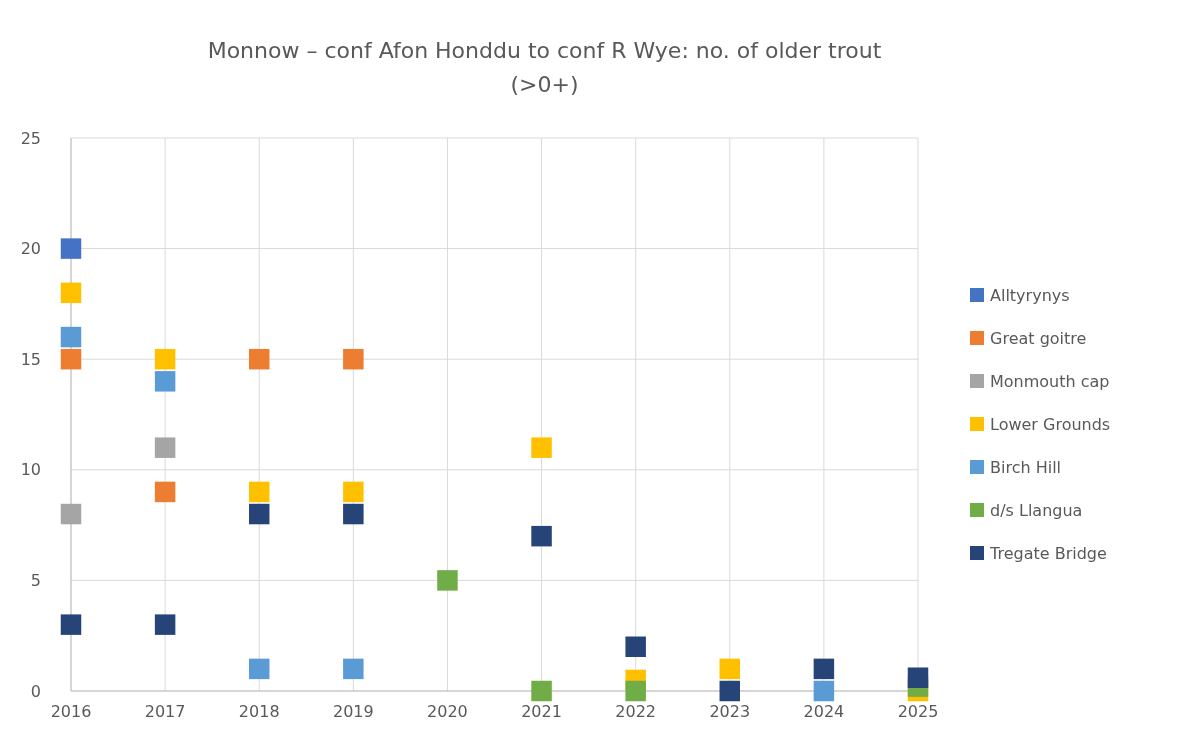 Image resolution: width=1179 pixels, height=747 pixels. I want to click on legend-label: Lower Grounds, so click(1050, 424).